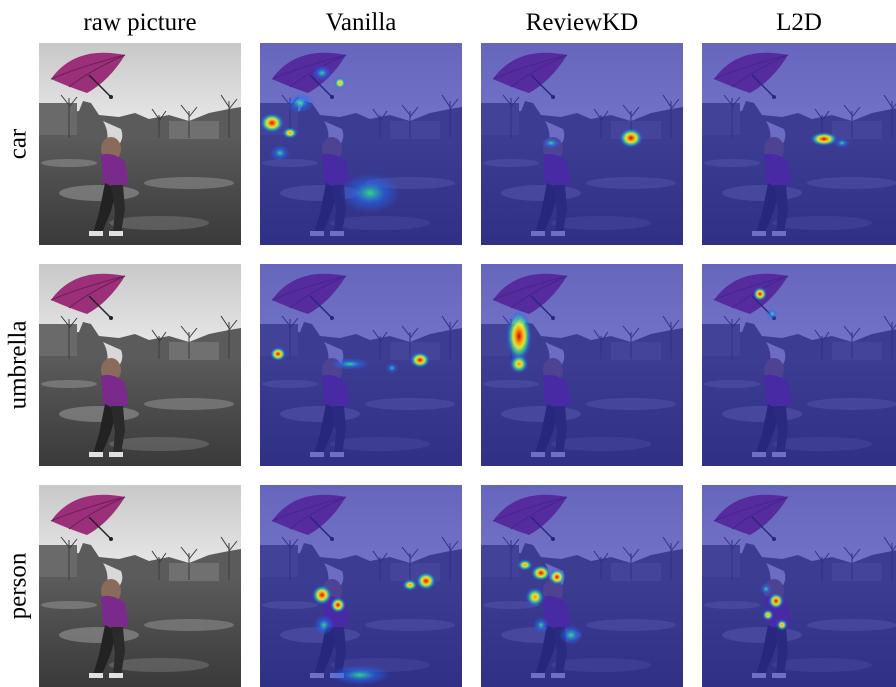  What do you see at coordinates (361, 365) in the screenshot?
I see `heatmap-umbrella-vanilla` at bounding box center [361, 365].